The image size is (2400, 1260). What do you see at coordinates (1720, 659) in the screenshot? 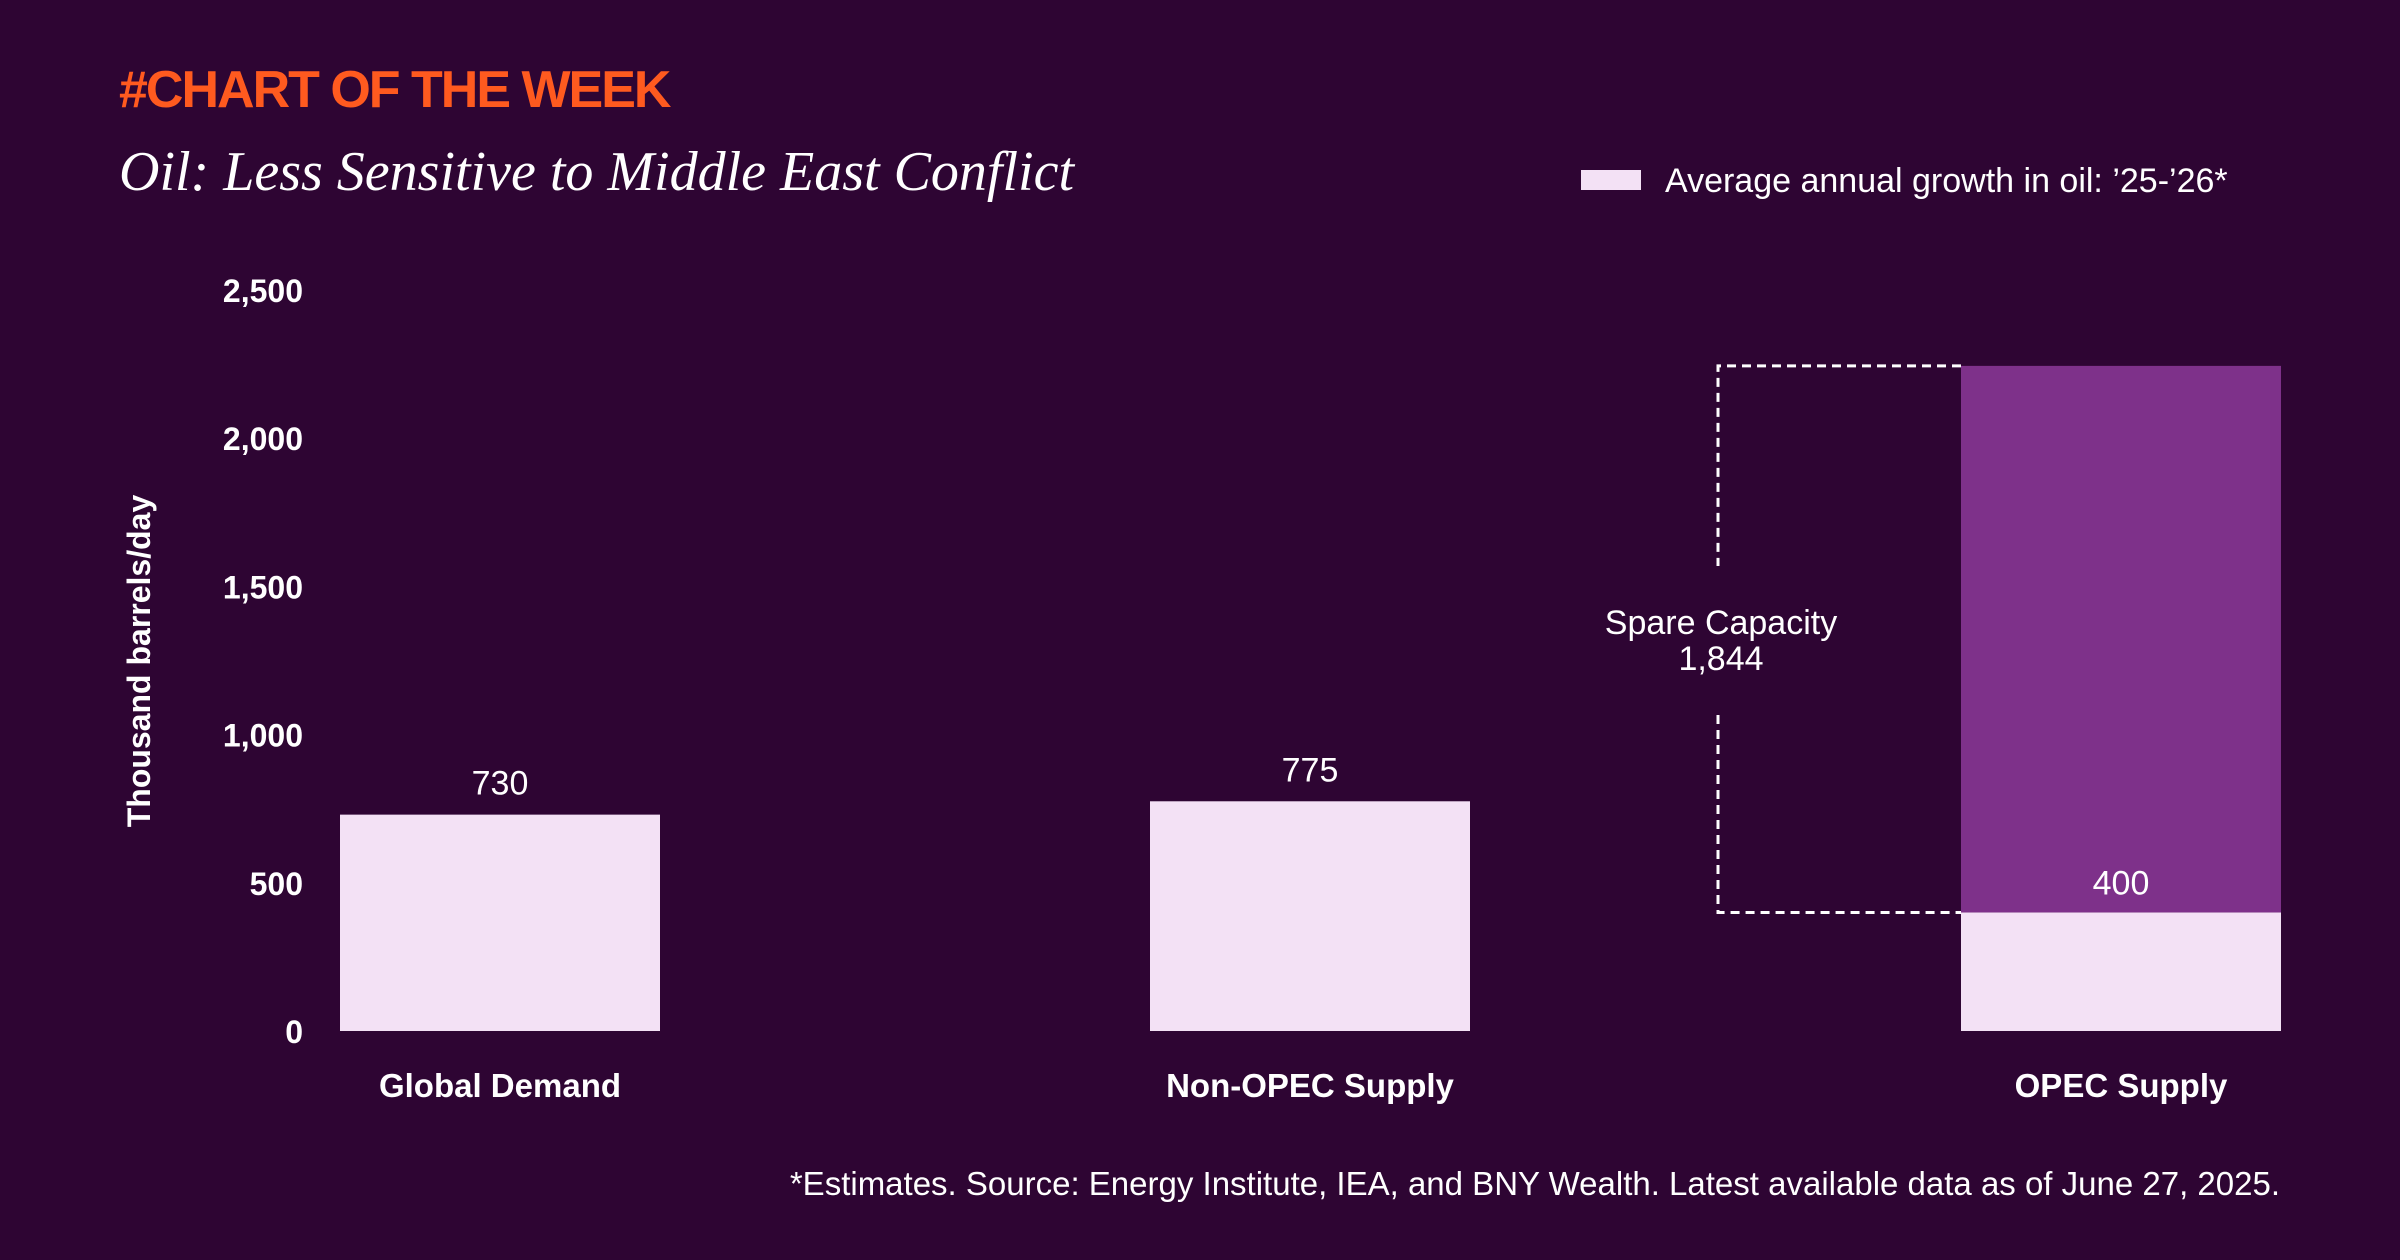
I see `spare-capacity-value: 1,844` at bounding box center [1720, 659].